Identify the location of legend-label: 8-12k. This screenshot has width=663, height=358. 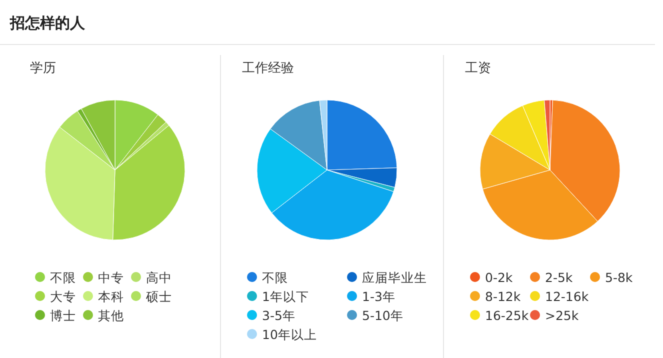
(503, 296).